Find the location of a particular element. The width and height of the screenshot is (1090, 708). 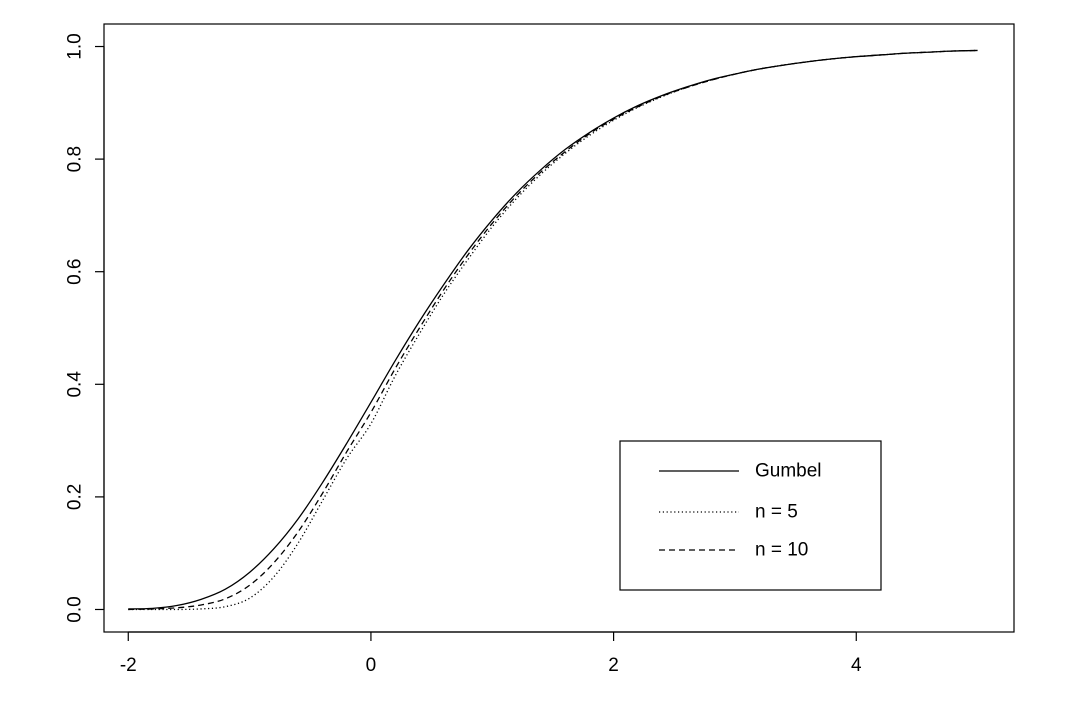

y-tick-label: 0.6 is located at coordinates (75, 271).